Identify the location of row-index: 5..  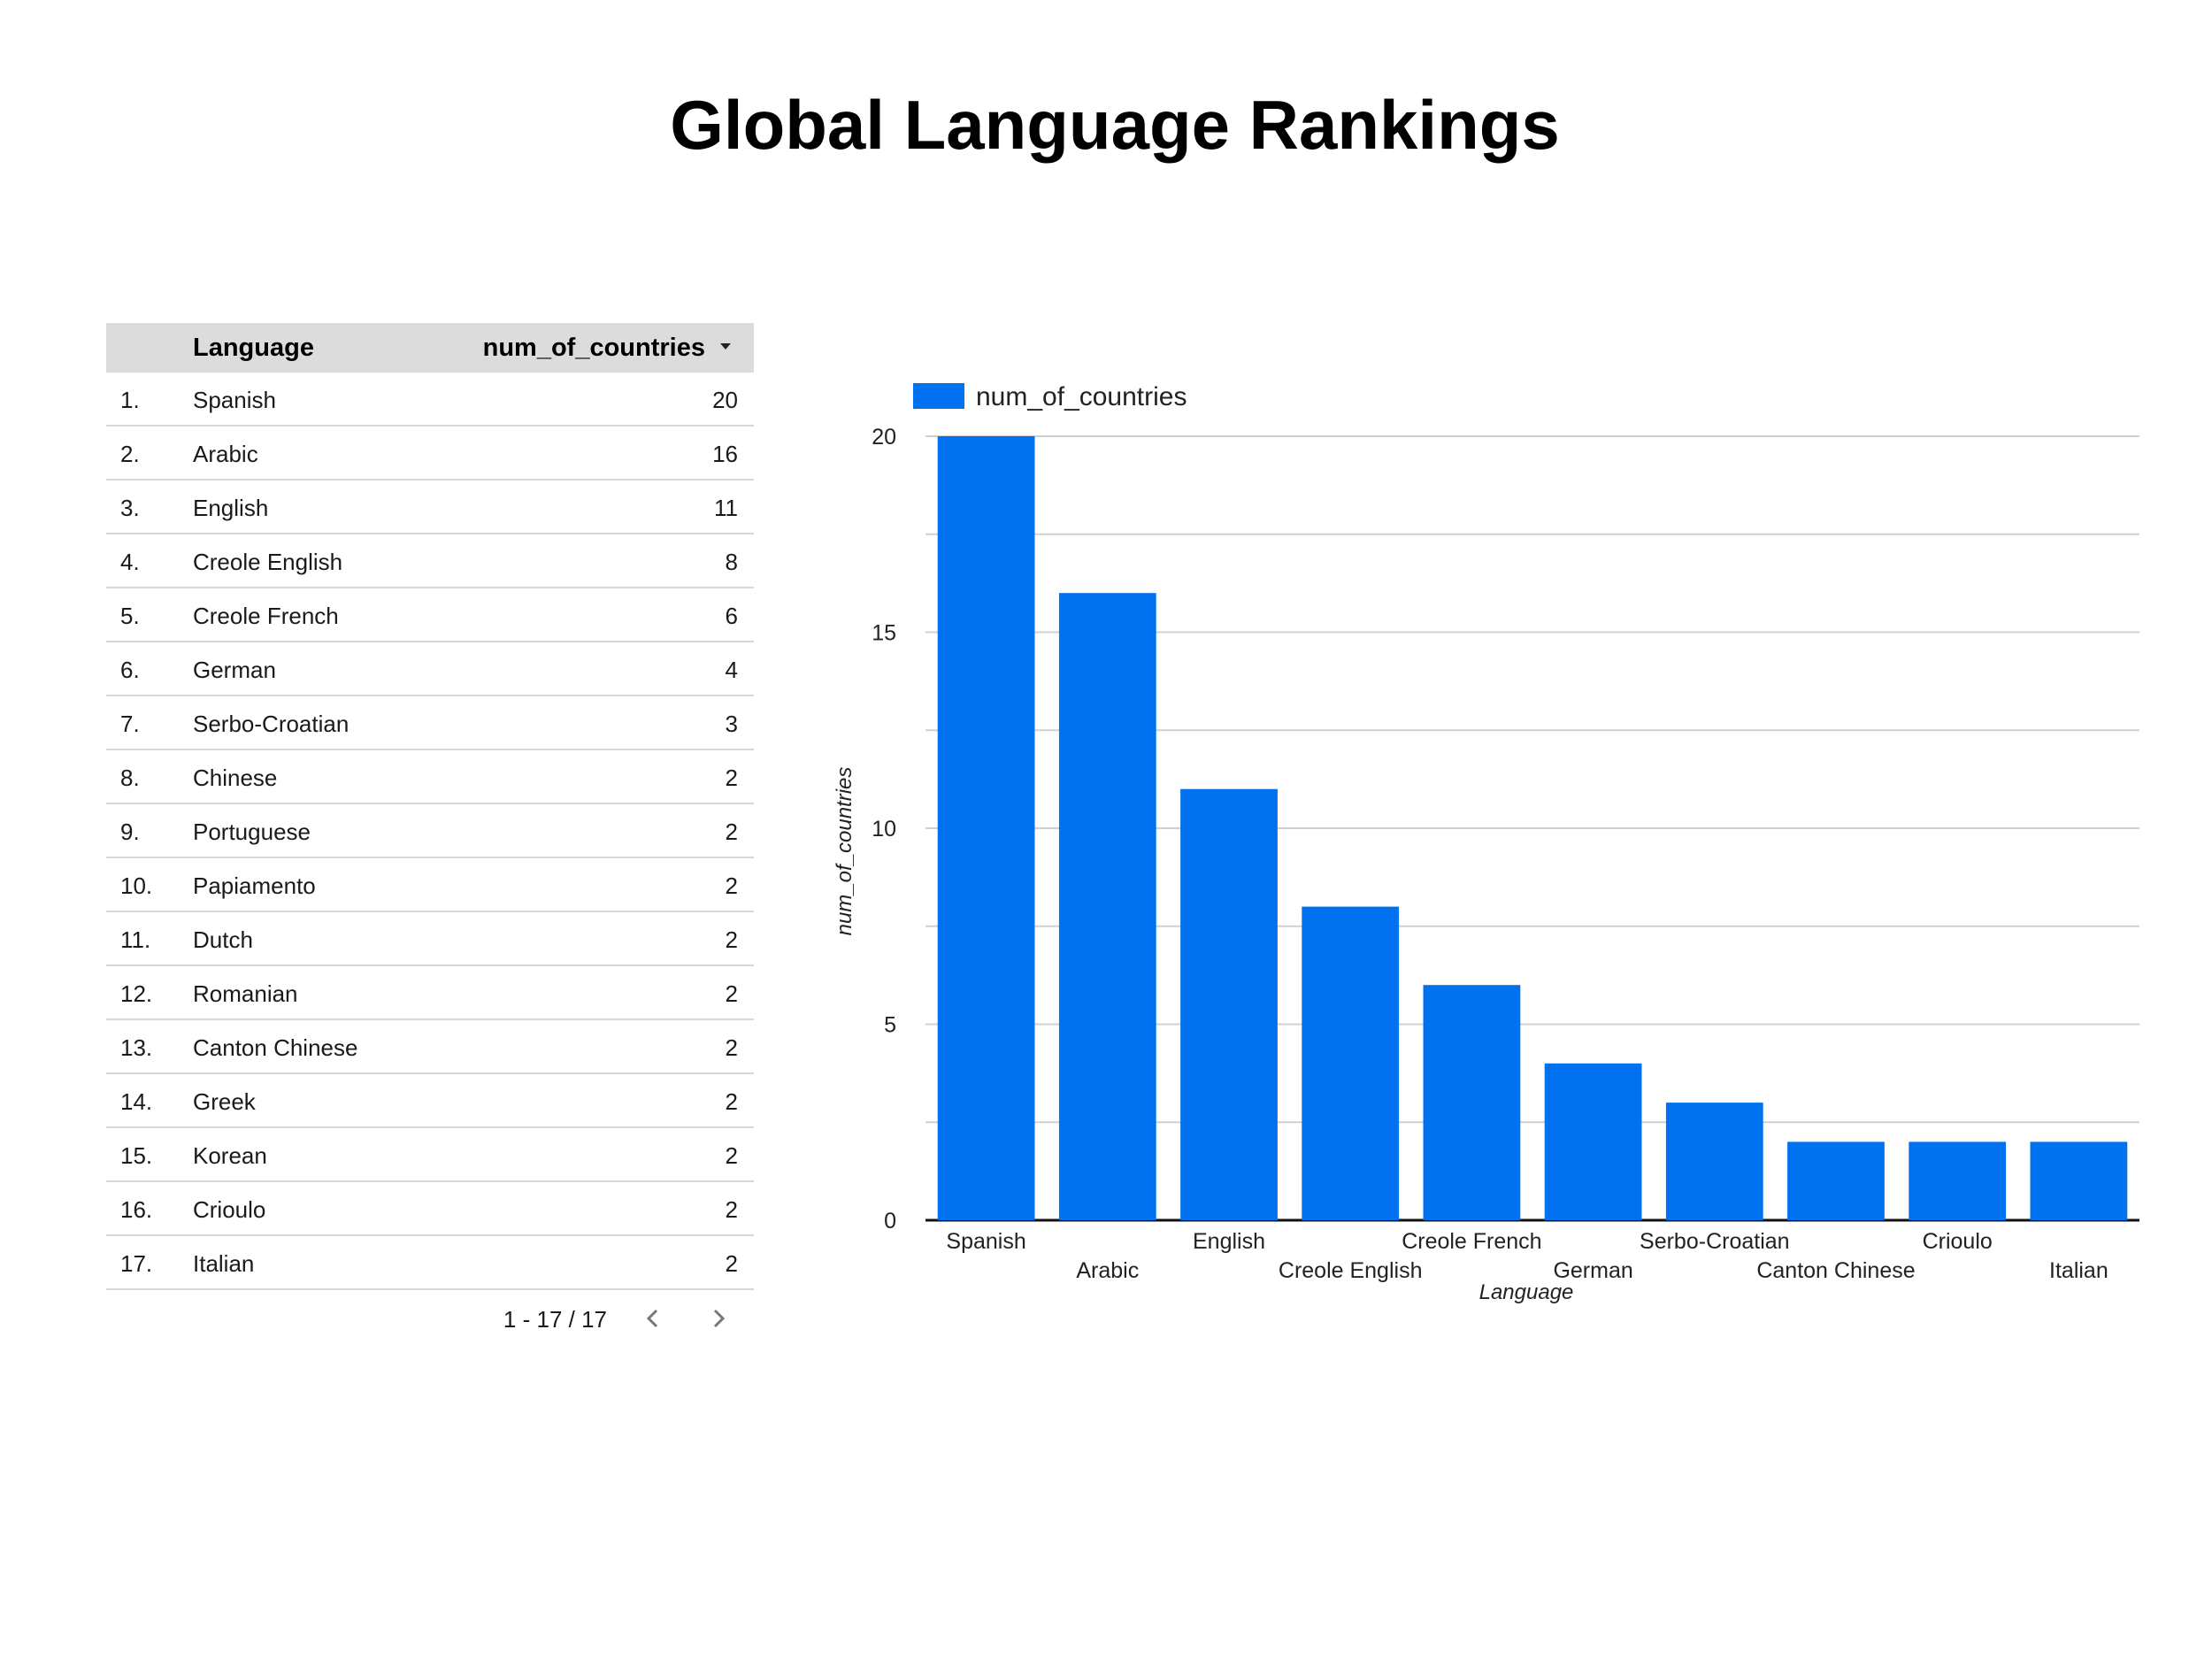
(130, 616).